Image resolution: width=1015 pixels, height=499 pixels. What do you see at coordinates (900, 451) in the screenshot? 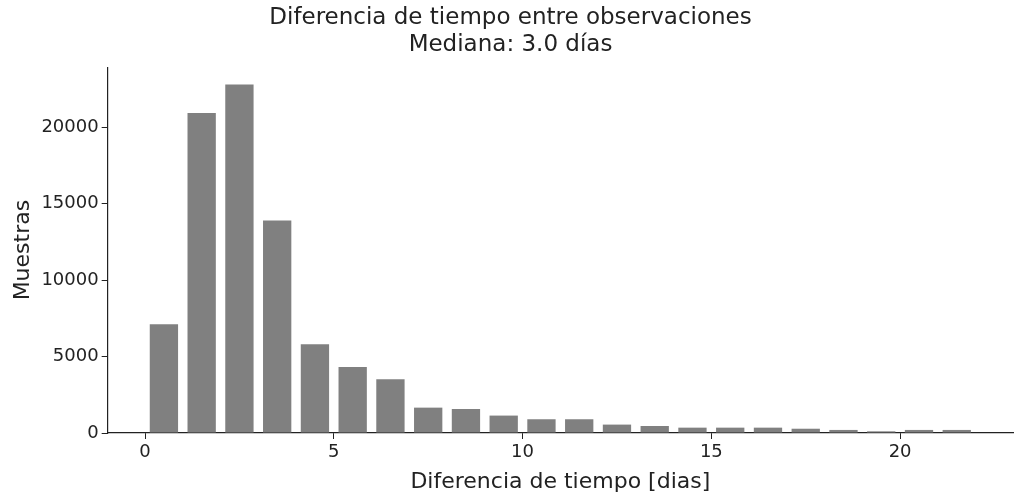
I see `x-tick-label: 20` at bounding box center [900, 451].